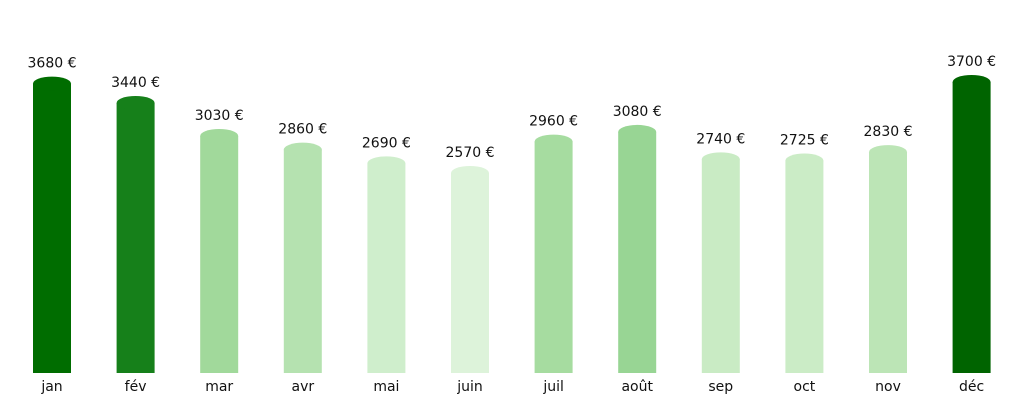 Image resolution: width=1024 pixels, height=408 pixels. Describe the element at coordinates (553, 122) in the screenshot. I see `data-label: 2960 €` at that location.